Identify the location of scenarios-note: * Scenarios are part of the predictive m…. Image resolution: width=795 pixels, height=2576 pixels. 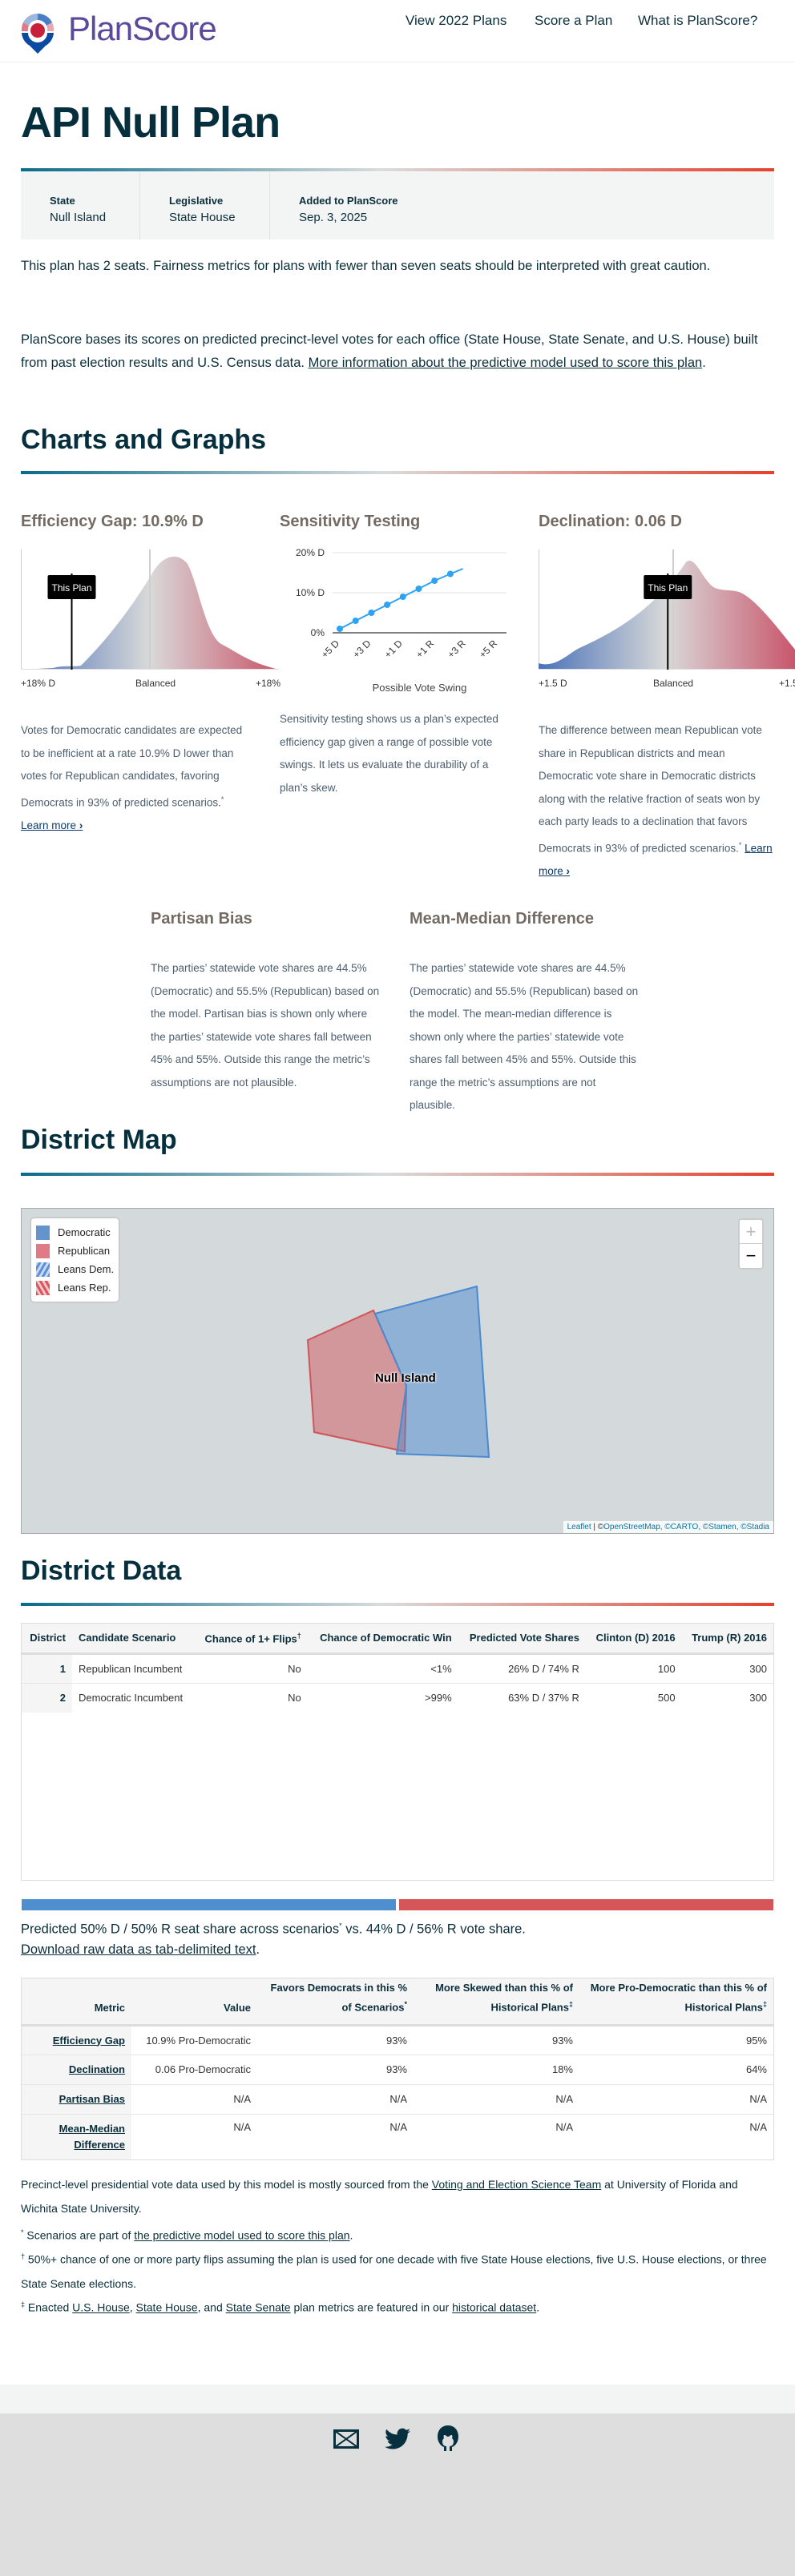
(397, 2234).